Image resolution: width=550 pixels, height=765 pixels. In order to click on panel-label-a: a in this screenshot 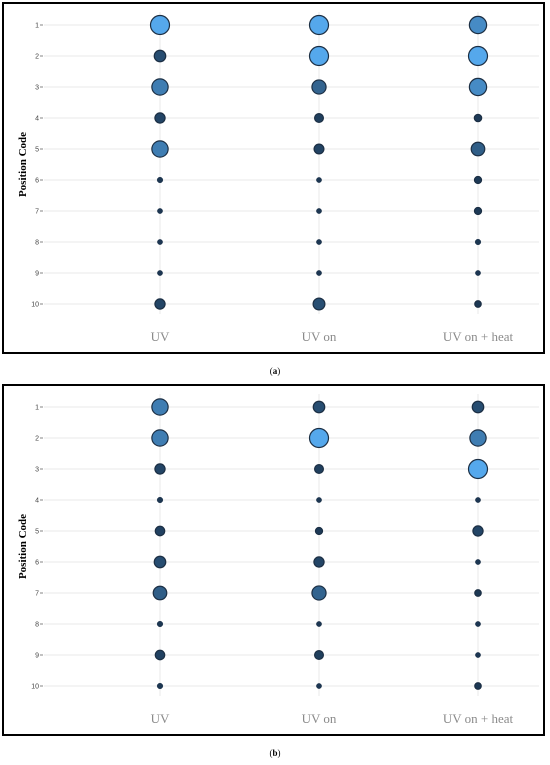, I will do `click(275, 371)`.